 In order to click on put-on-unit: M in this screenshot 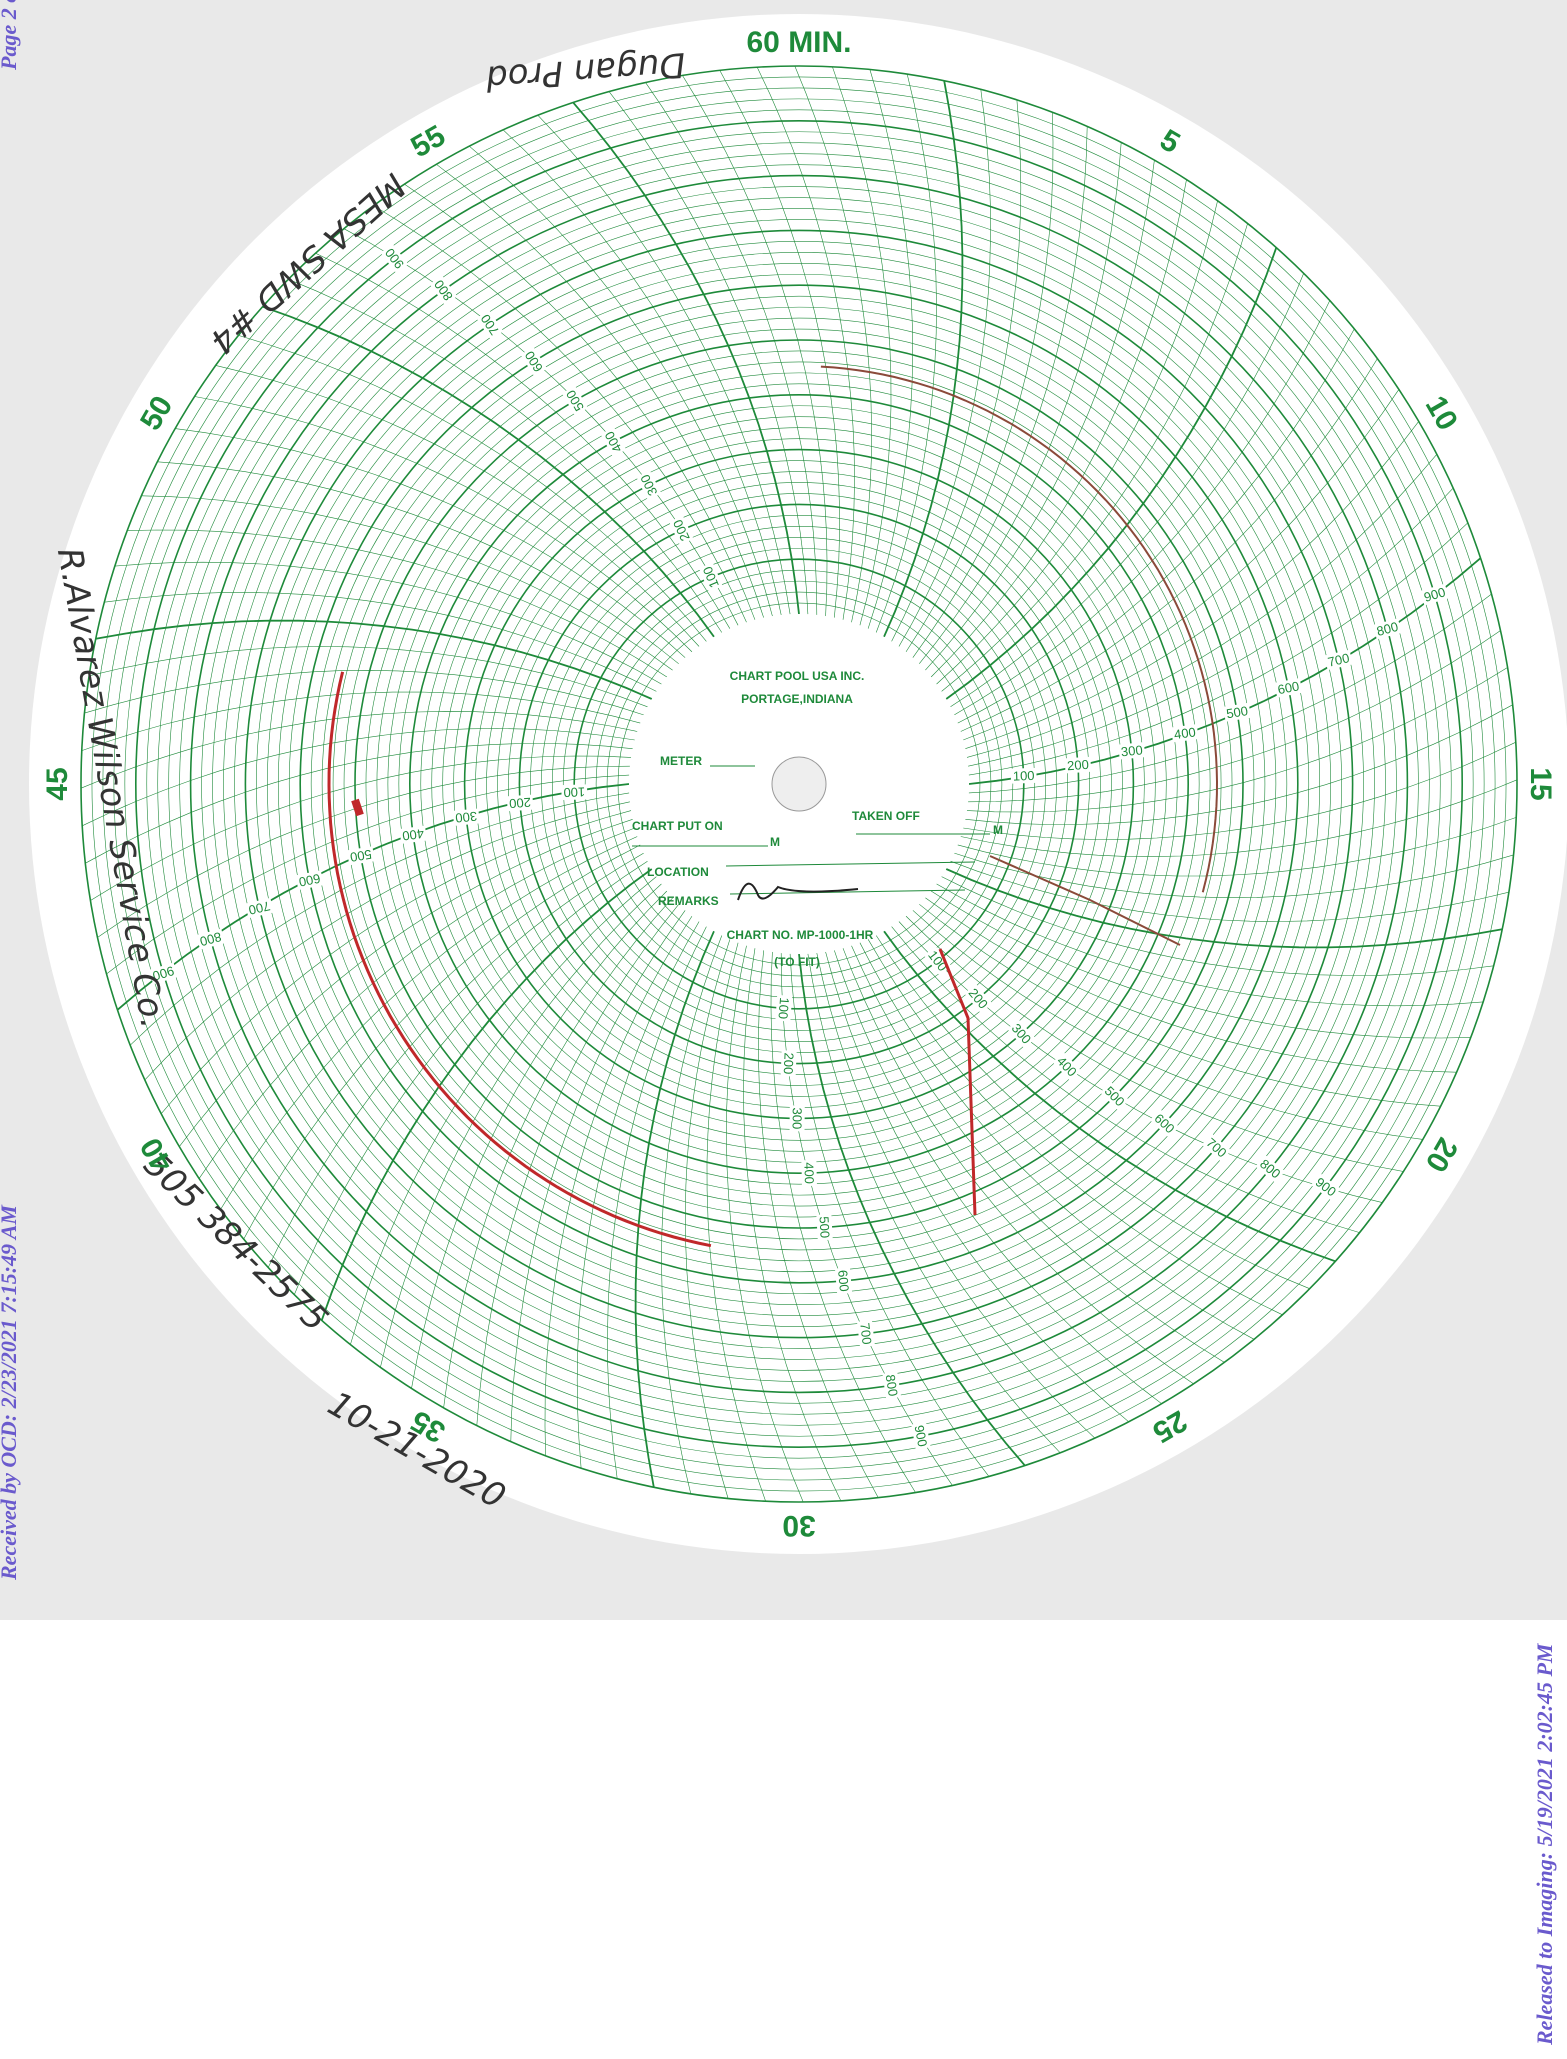, I will do `click(775, 842)`.